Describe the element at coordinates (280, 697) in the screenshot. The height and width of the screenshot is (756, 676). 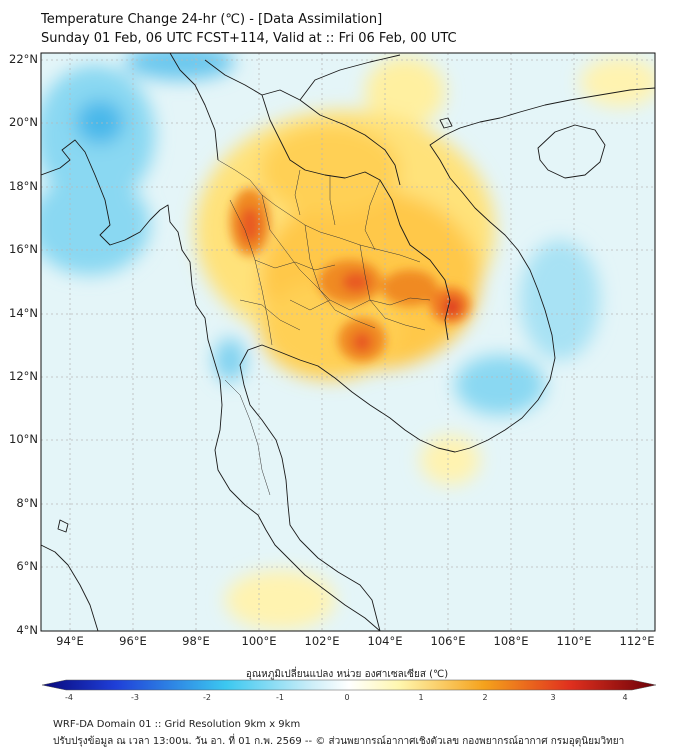
I see `colorbar-tick: -1` at that location.